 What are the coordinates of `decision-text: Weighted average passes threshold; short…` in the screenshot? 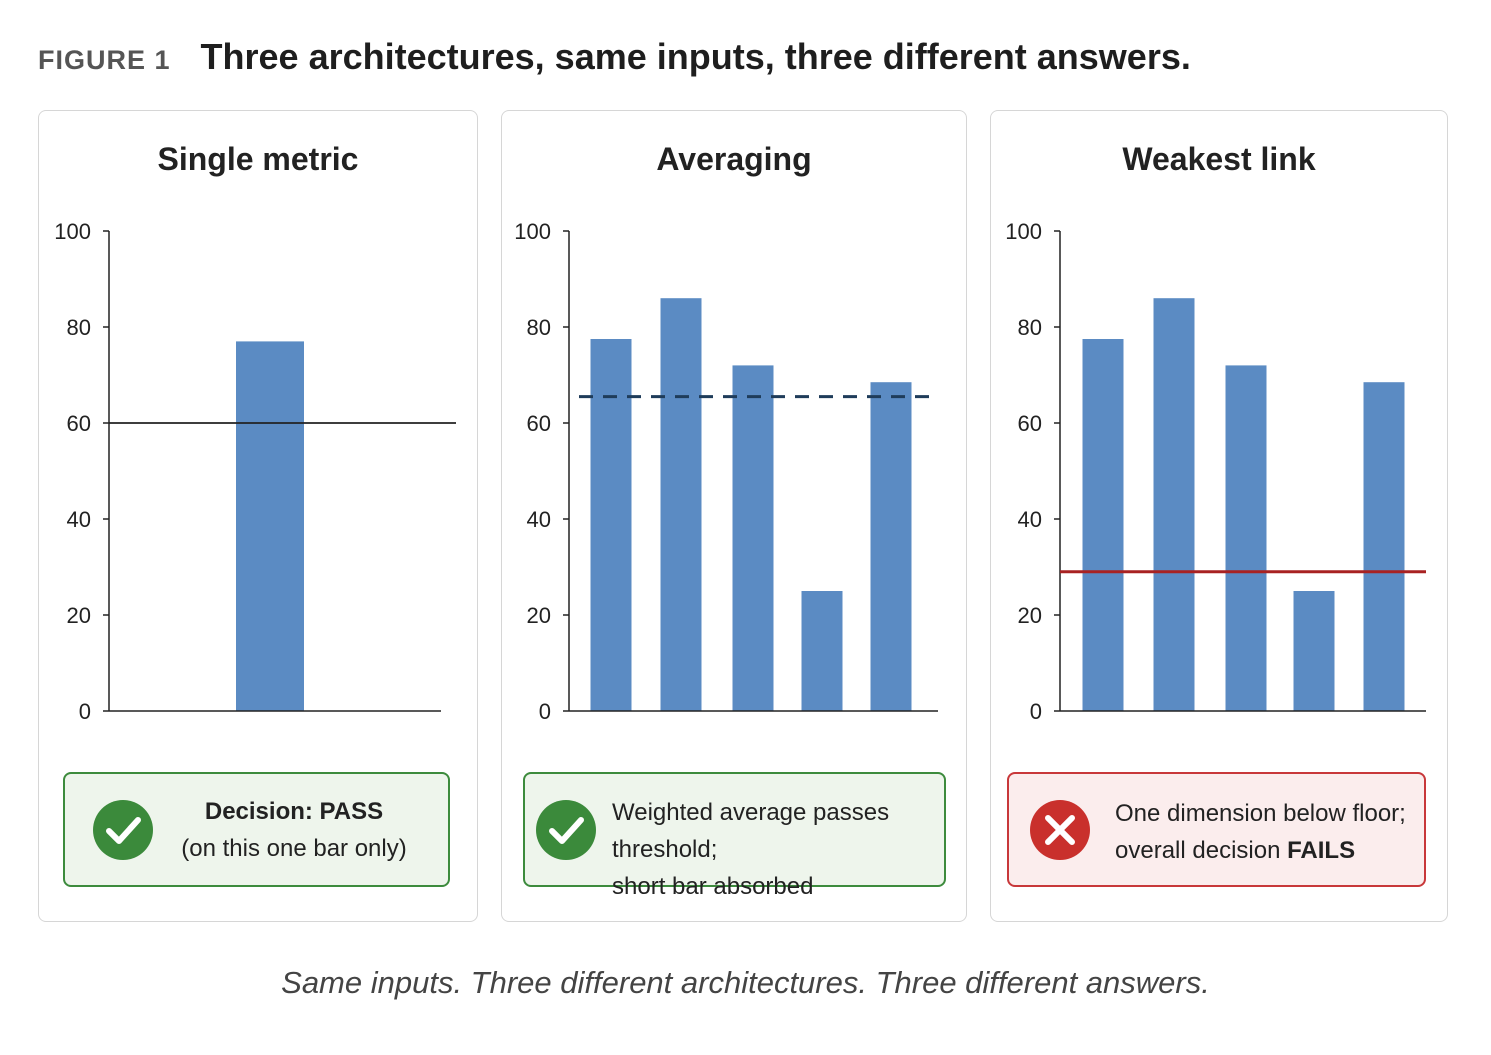 It's located at (778, 849).